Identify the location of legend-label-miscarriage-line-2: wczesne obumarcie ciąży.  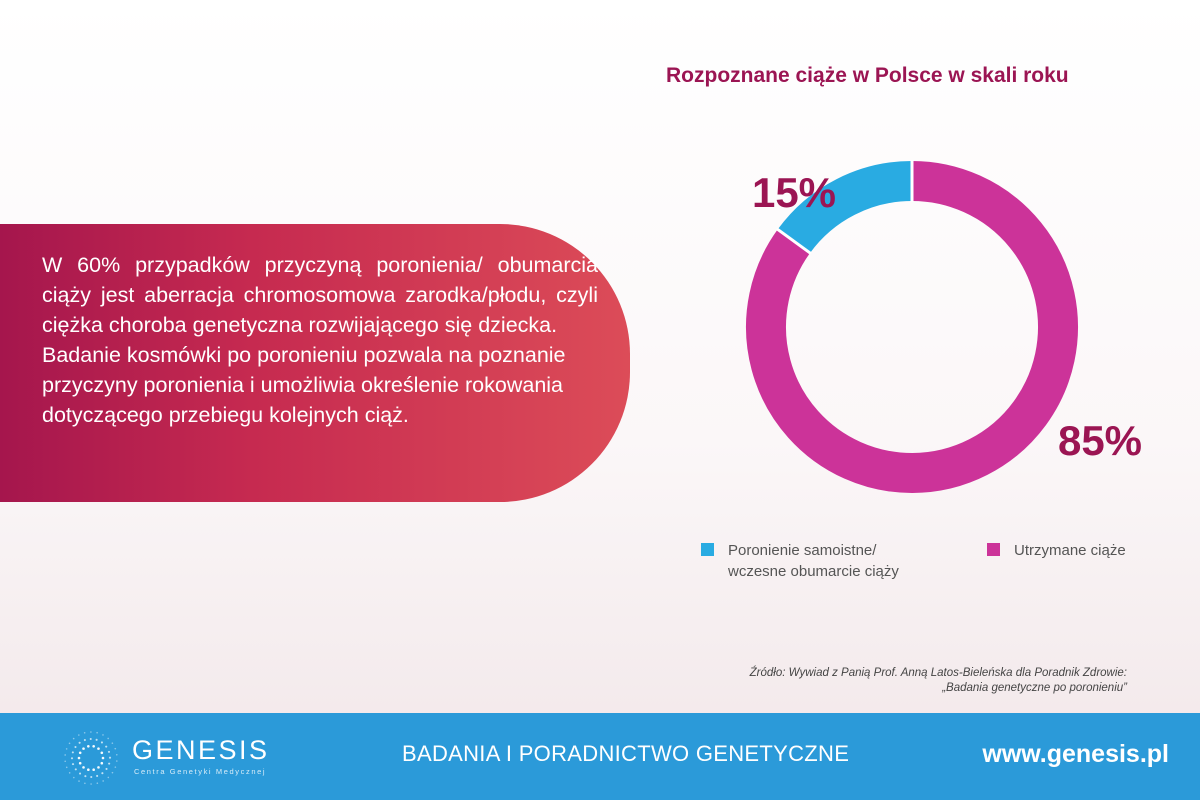
(813, 571).